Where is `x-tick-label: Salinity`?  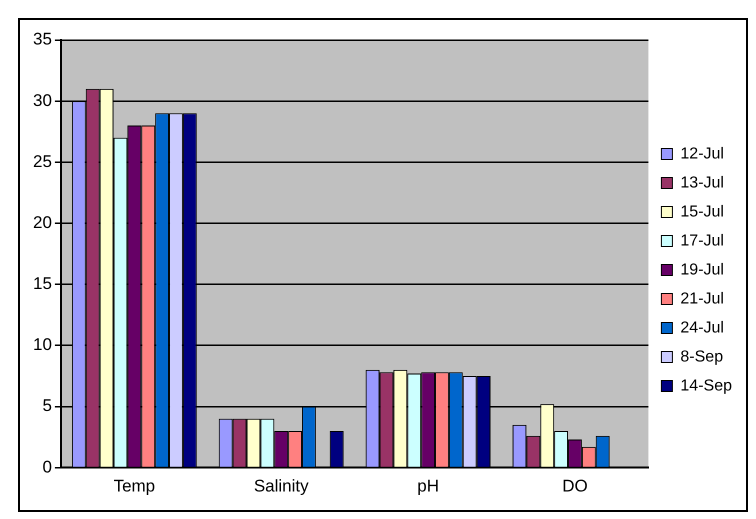 x-tick-label: Salinity is located at coordinates (282, 486).